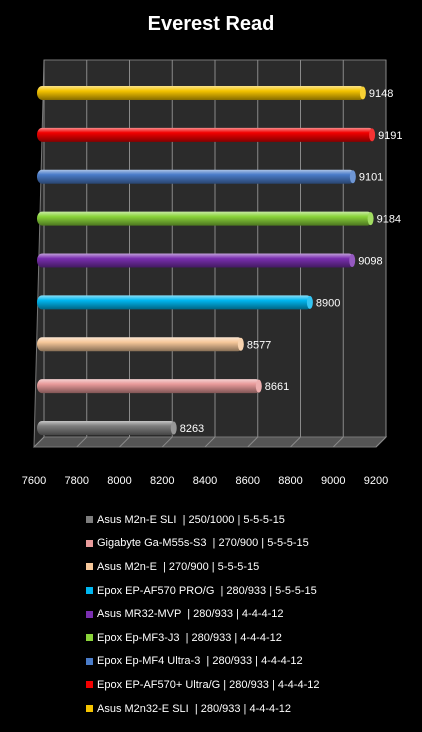 Image resolution: width=422 pixels, height=732 pixels. I want to click on data-label: 8263, so click(192, 429).